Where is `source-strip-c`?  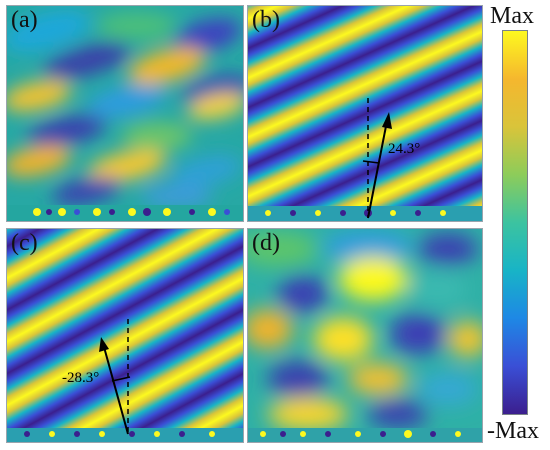 source-strip-c is located at coordinates (125, 435).